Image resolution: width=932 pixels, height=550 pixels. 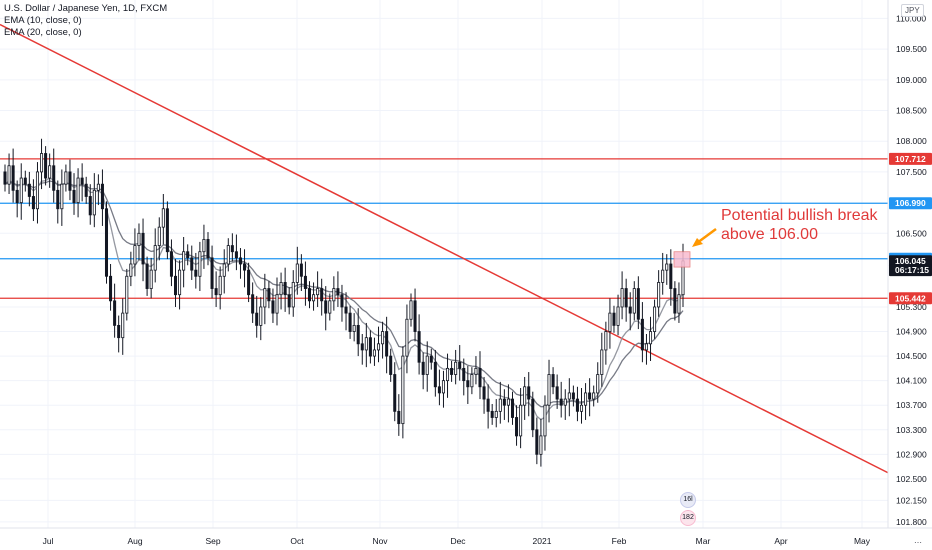 What do you see at coordinates (697, 242) in the screenshot?
I see `annotation-arrowhead` at bounding box center [697, 242].